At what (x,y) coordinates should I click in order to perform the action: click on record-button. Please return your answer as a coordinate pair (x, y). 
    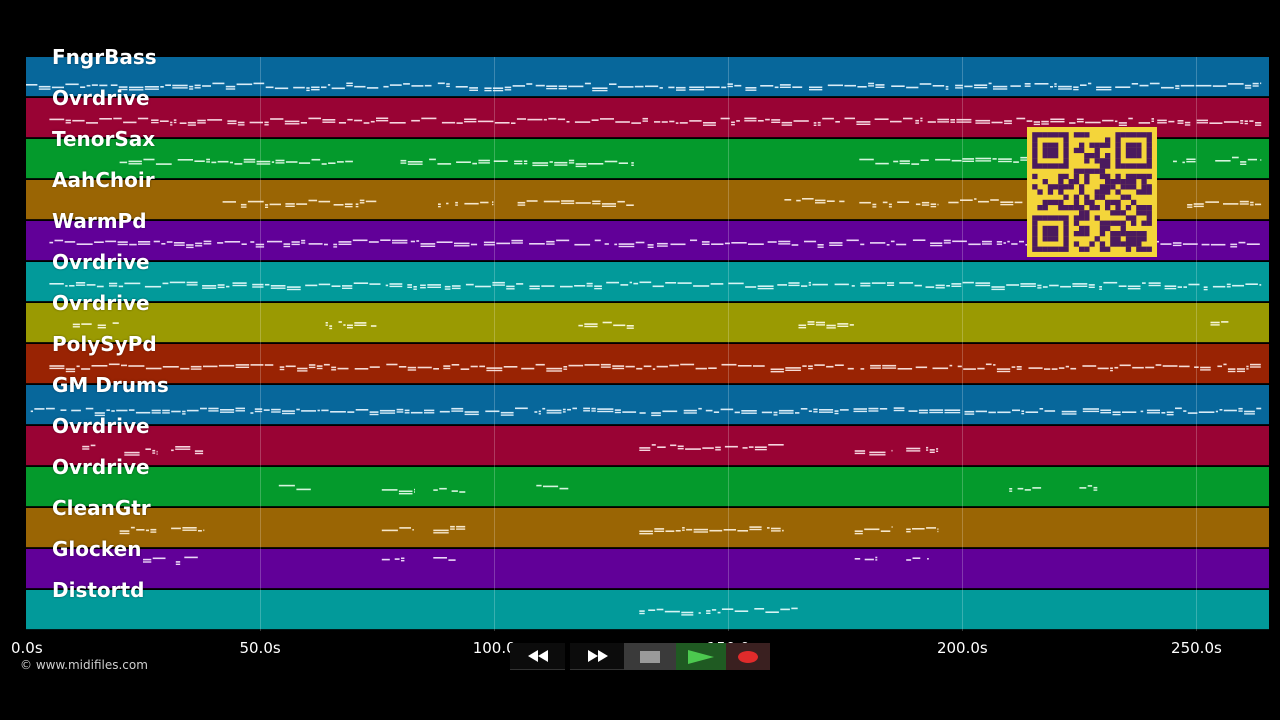
    Looking at the image, I should click on (748, 656).